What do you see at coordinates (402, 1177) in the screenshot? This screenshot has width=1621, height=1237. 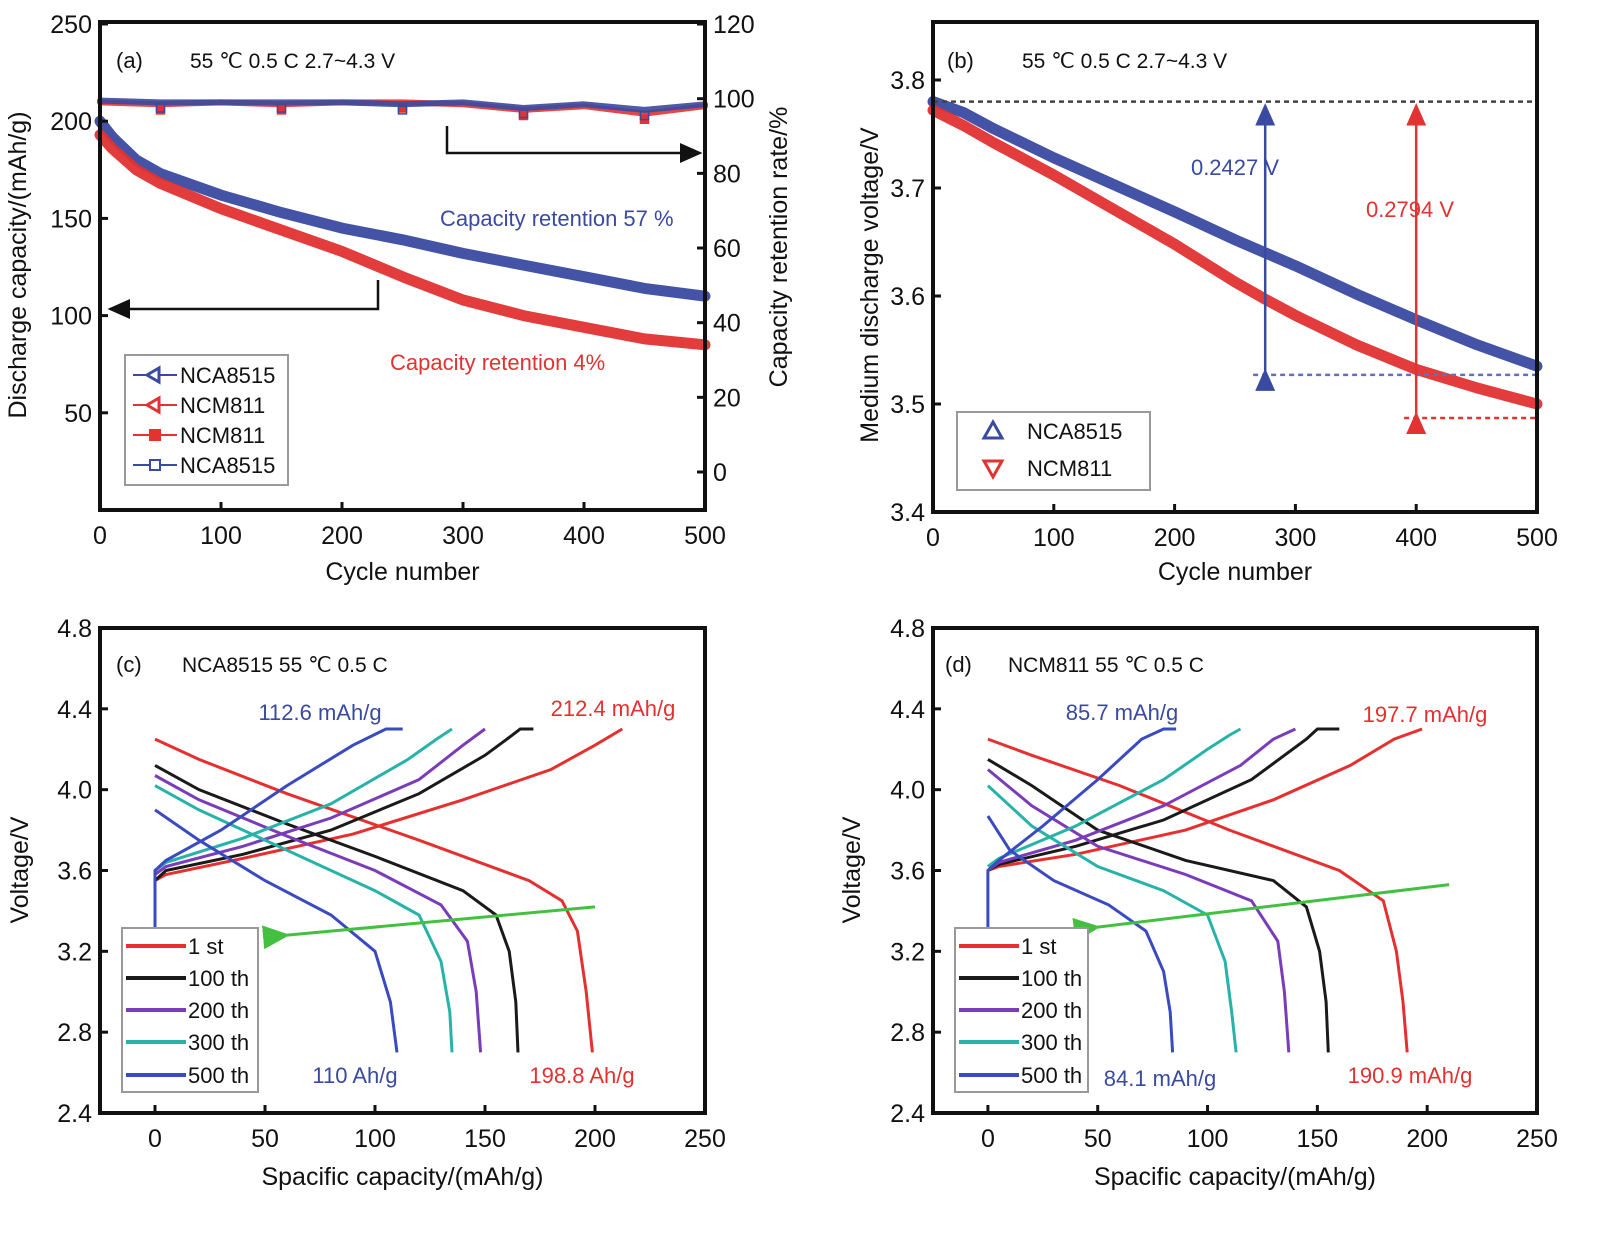 I see `x-axis-label: Spacific capacity/(mAh/g)` at bounding box center [402, 1177].